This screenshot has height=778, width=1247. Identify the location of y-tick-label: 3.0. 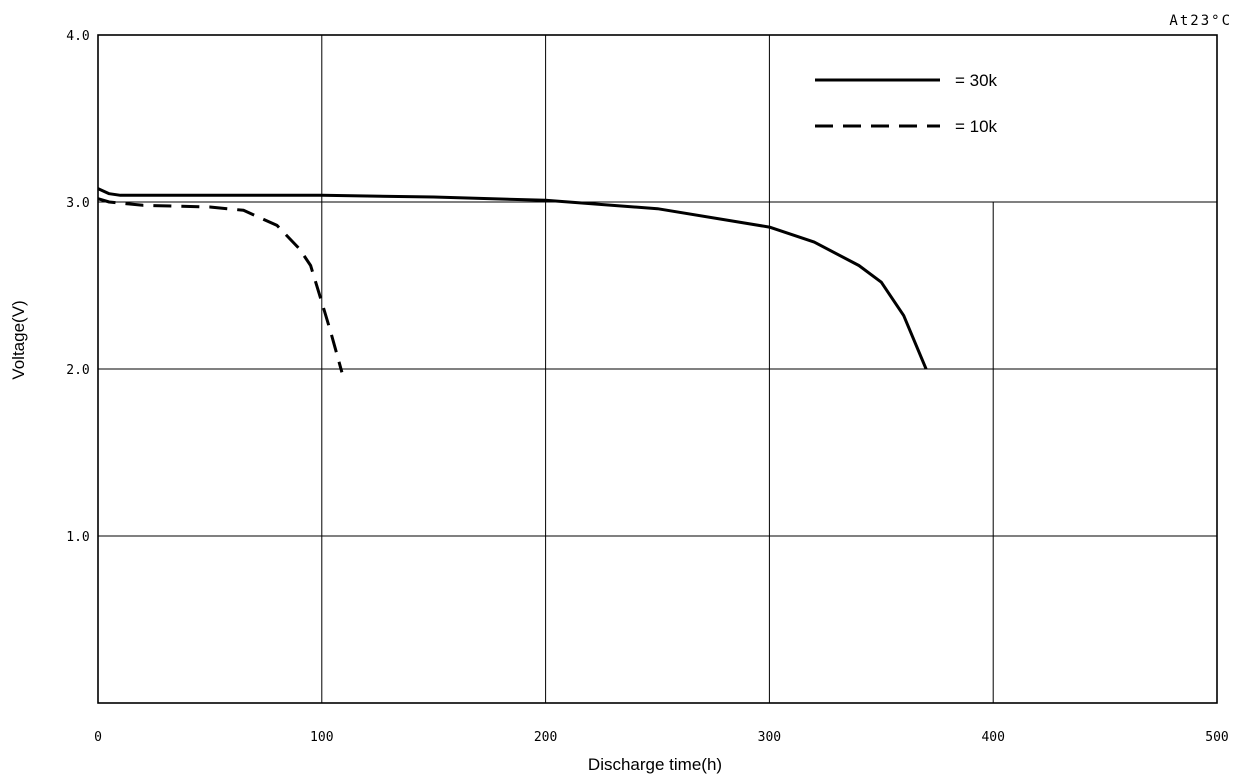
(77, 203).